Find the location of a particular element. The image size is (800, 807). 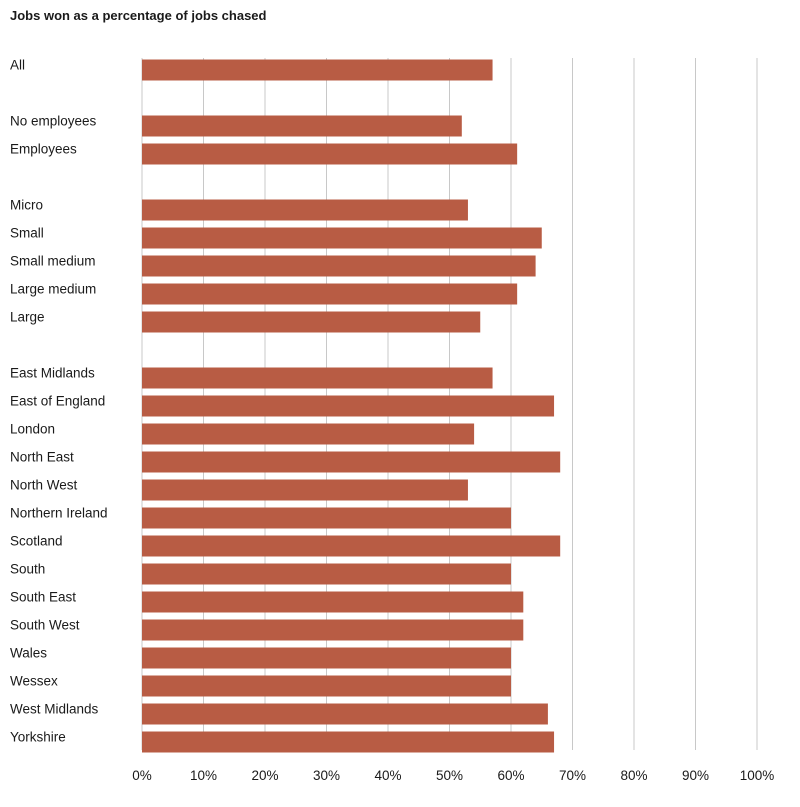

category-label: All is located at coordinates (17, 65).